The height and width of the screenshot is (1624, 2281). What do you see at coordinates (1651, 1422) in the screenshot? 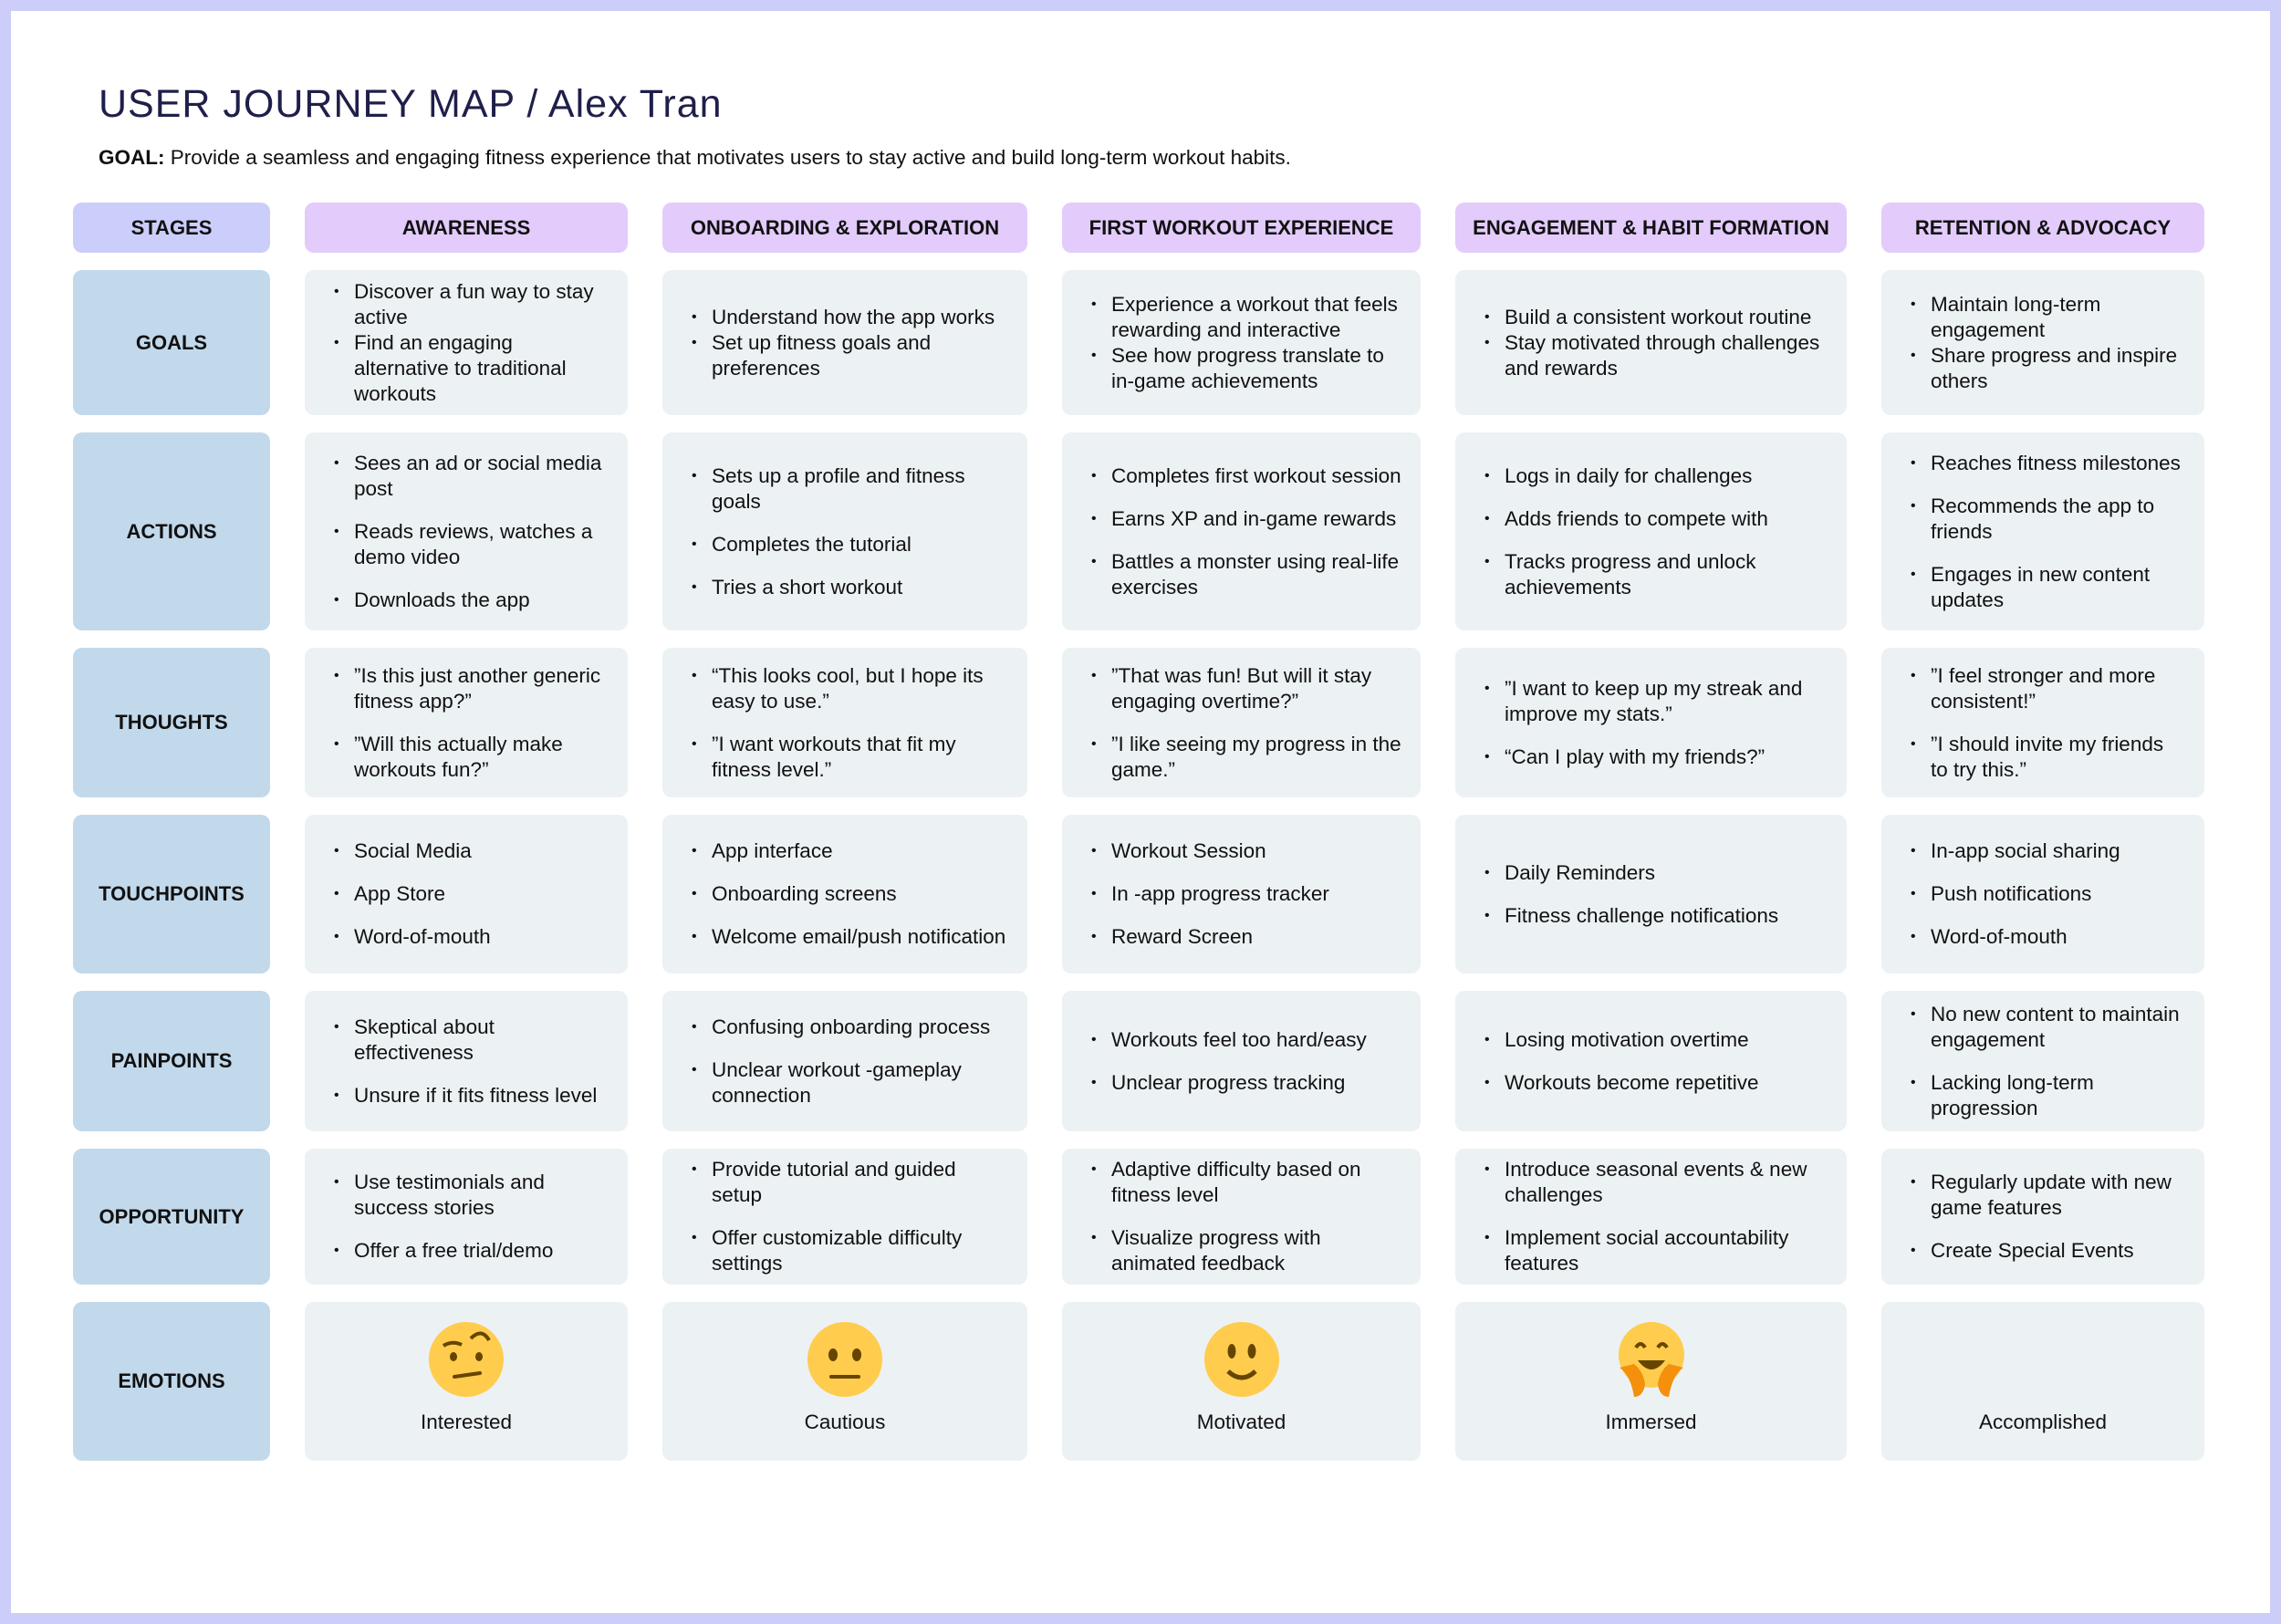
I see `emotion-label: Immersed` at bounding box center [1651, 1422].